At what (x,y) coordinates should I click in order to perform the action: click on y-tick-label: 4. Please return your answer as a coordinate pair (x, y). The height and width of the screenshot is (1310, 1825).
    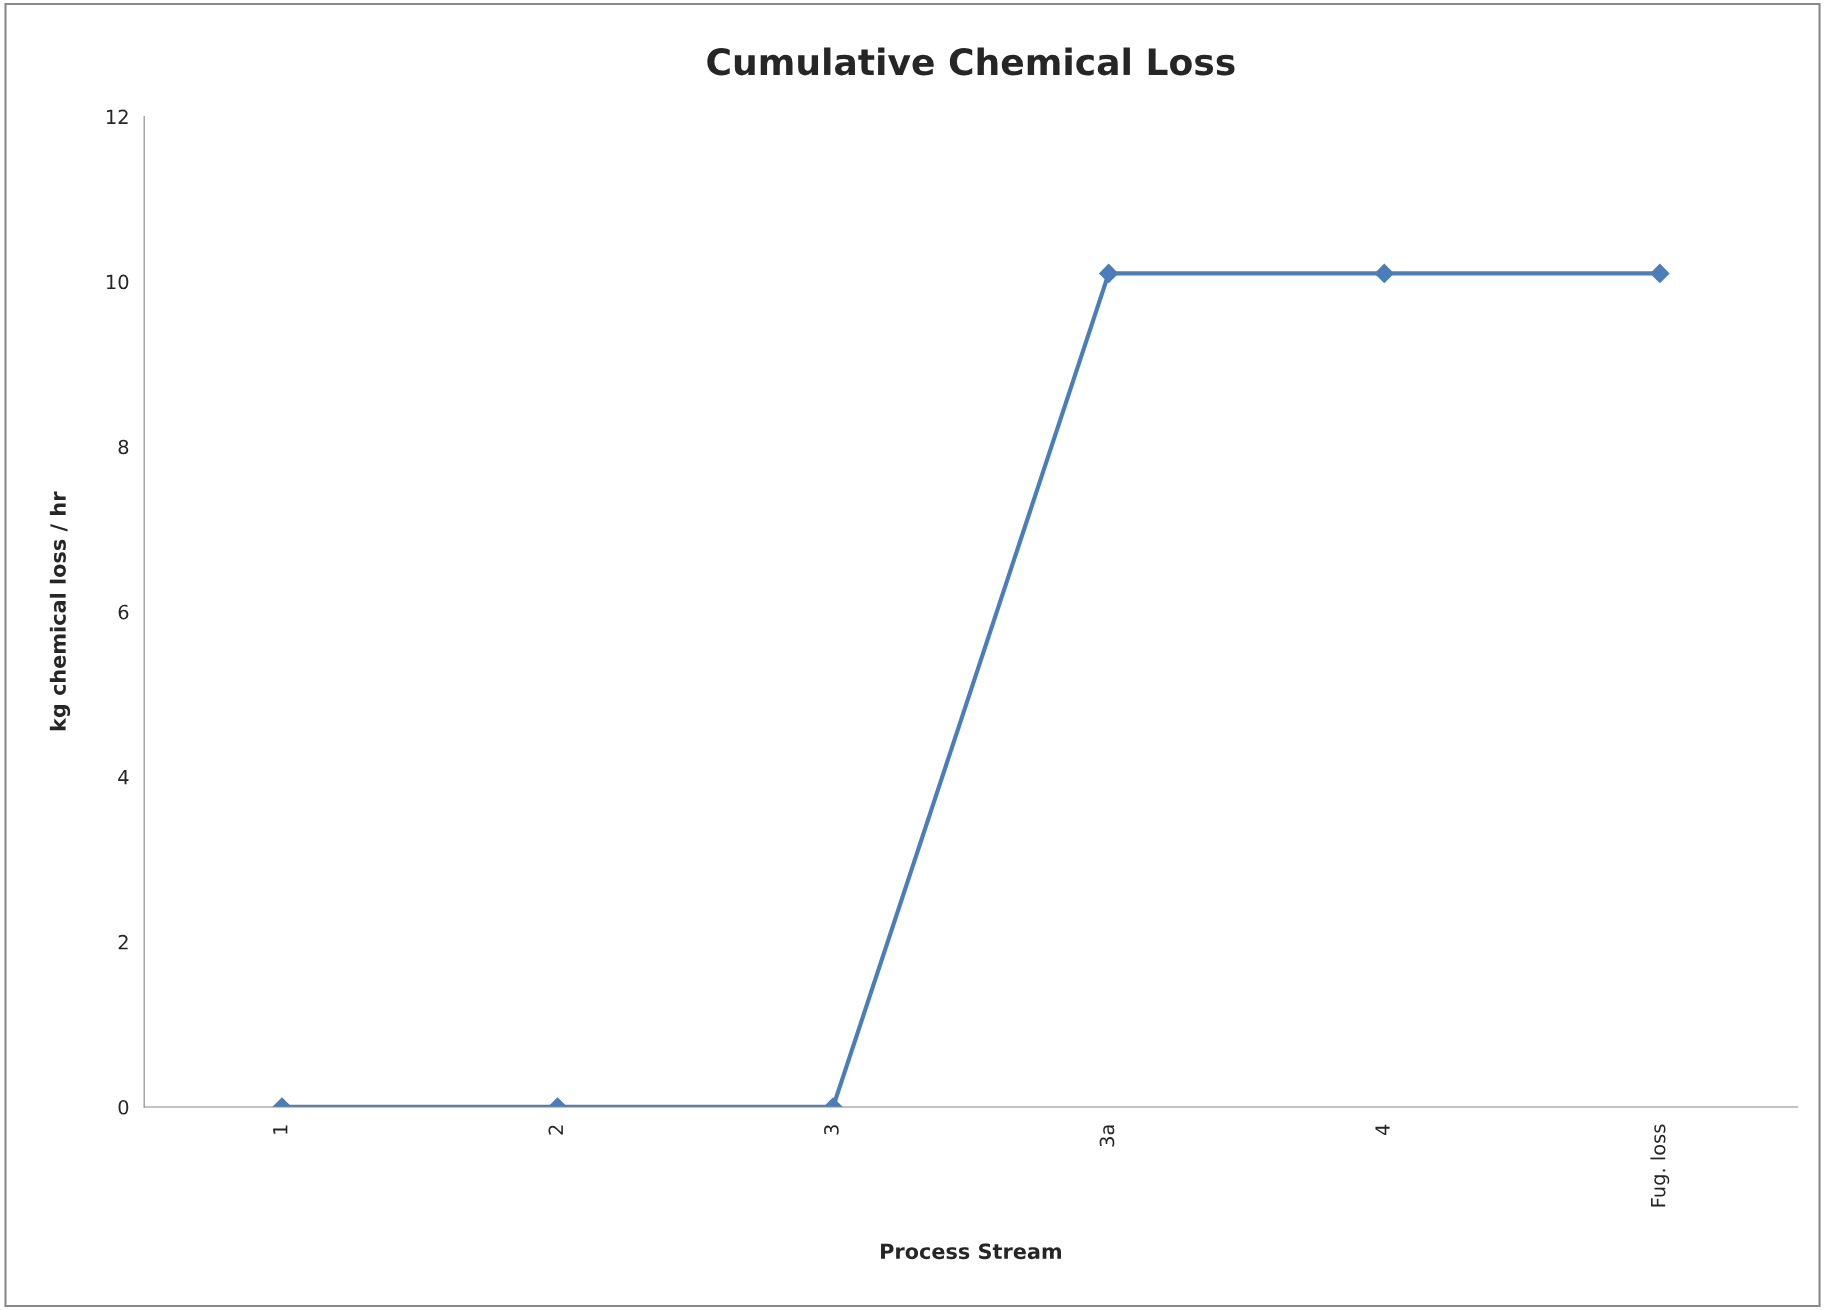
    Looking at the image, I should click on (123, 777).